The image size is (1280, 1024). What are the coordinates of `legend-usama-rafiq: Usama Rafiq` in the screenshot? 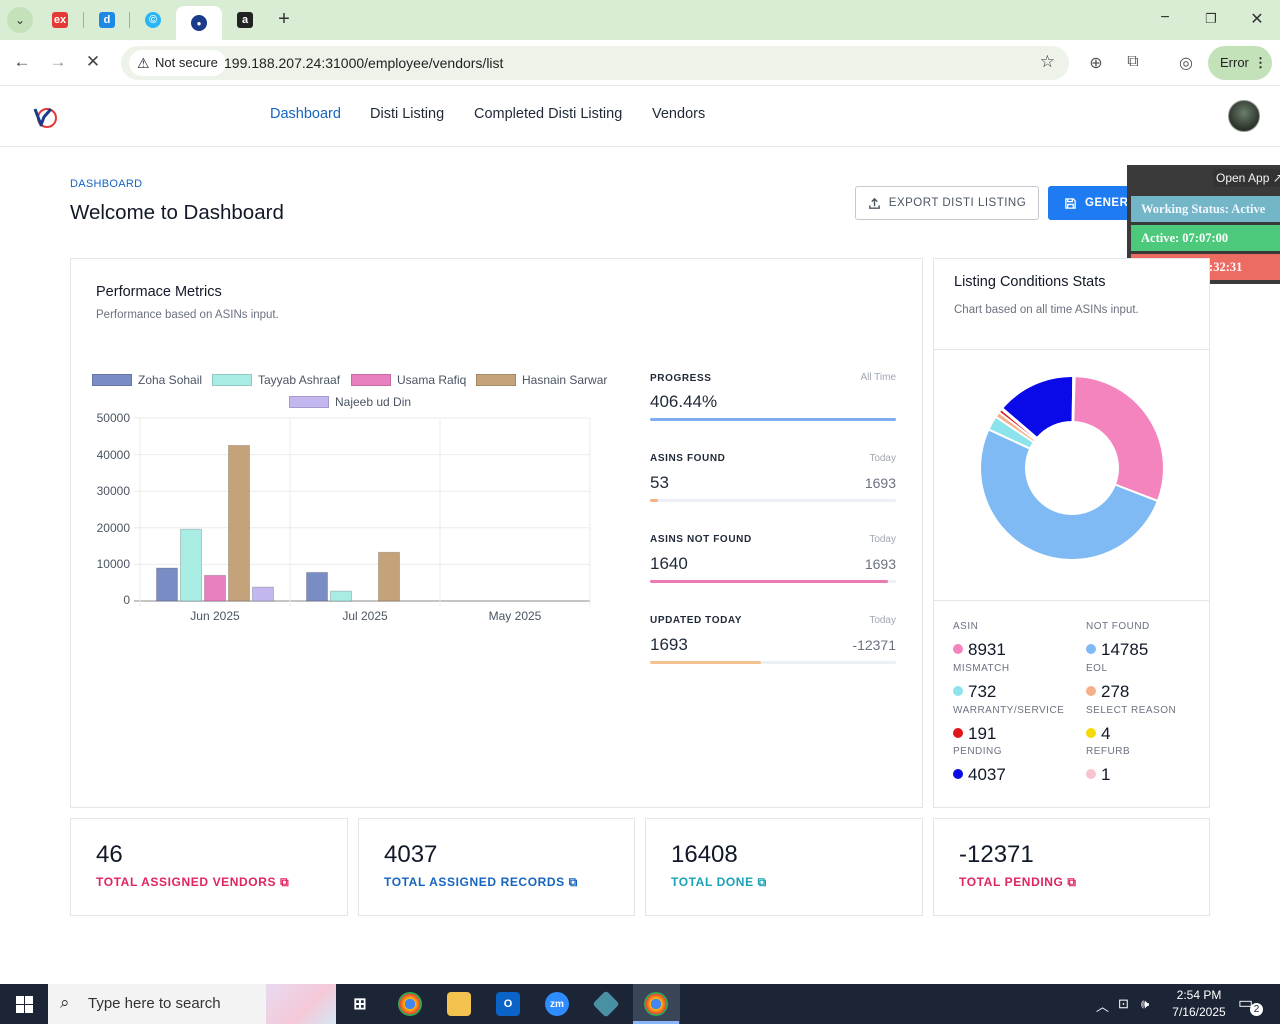 It's located at (408, 380).